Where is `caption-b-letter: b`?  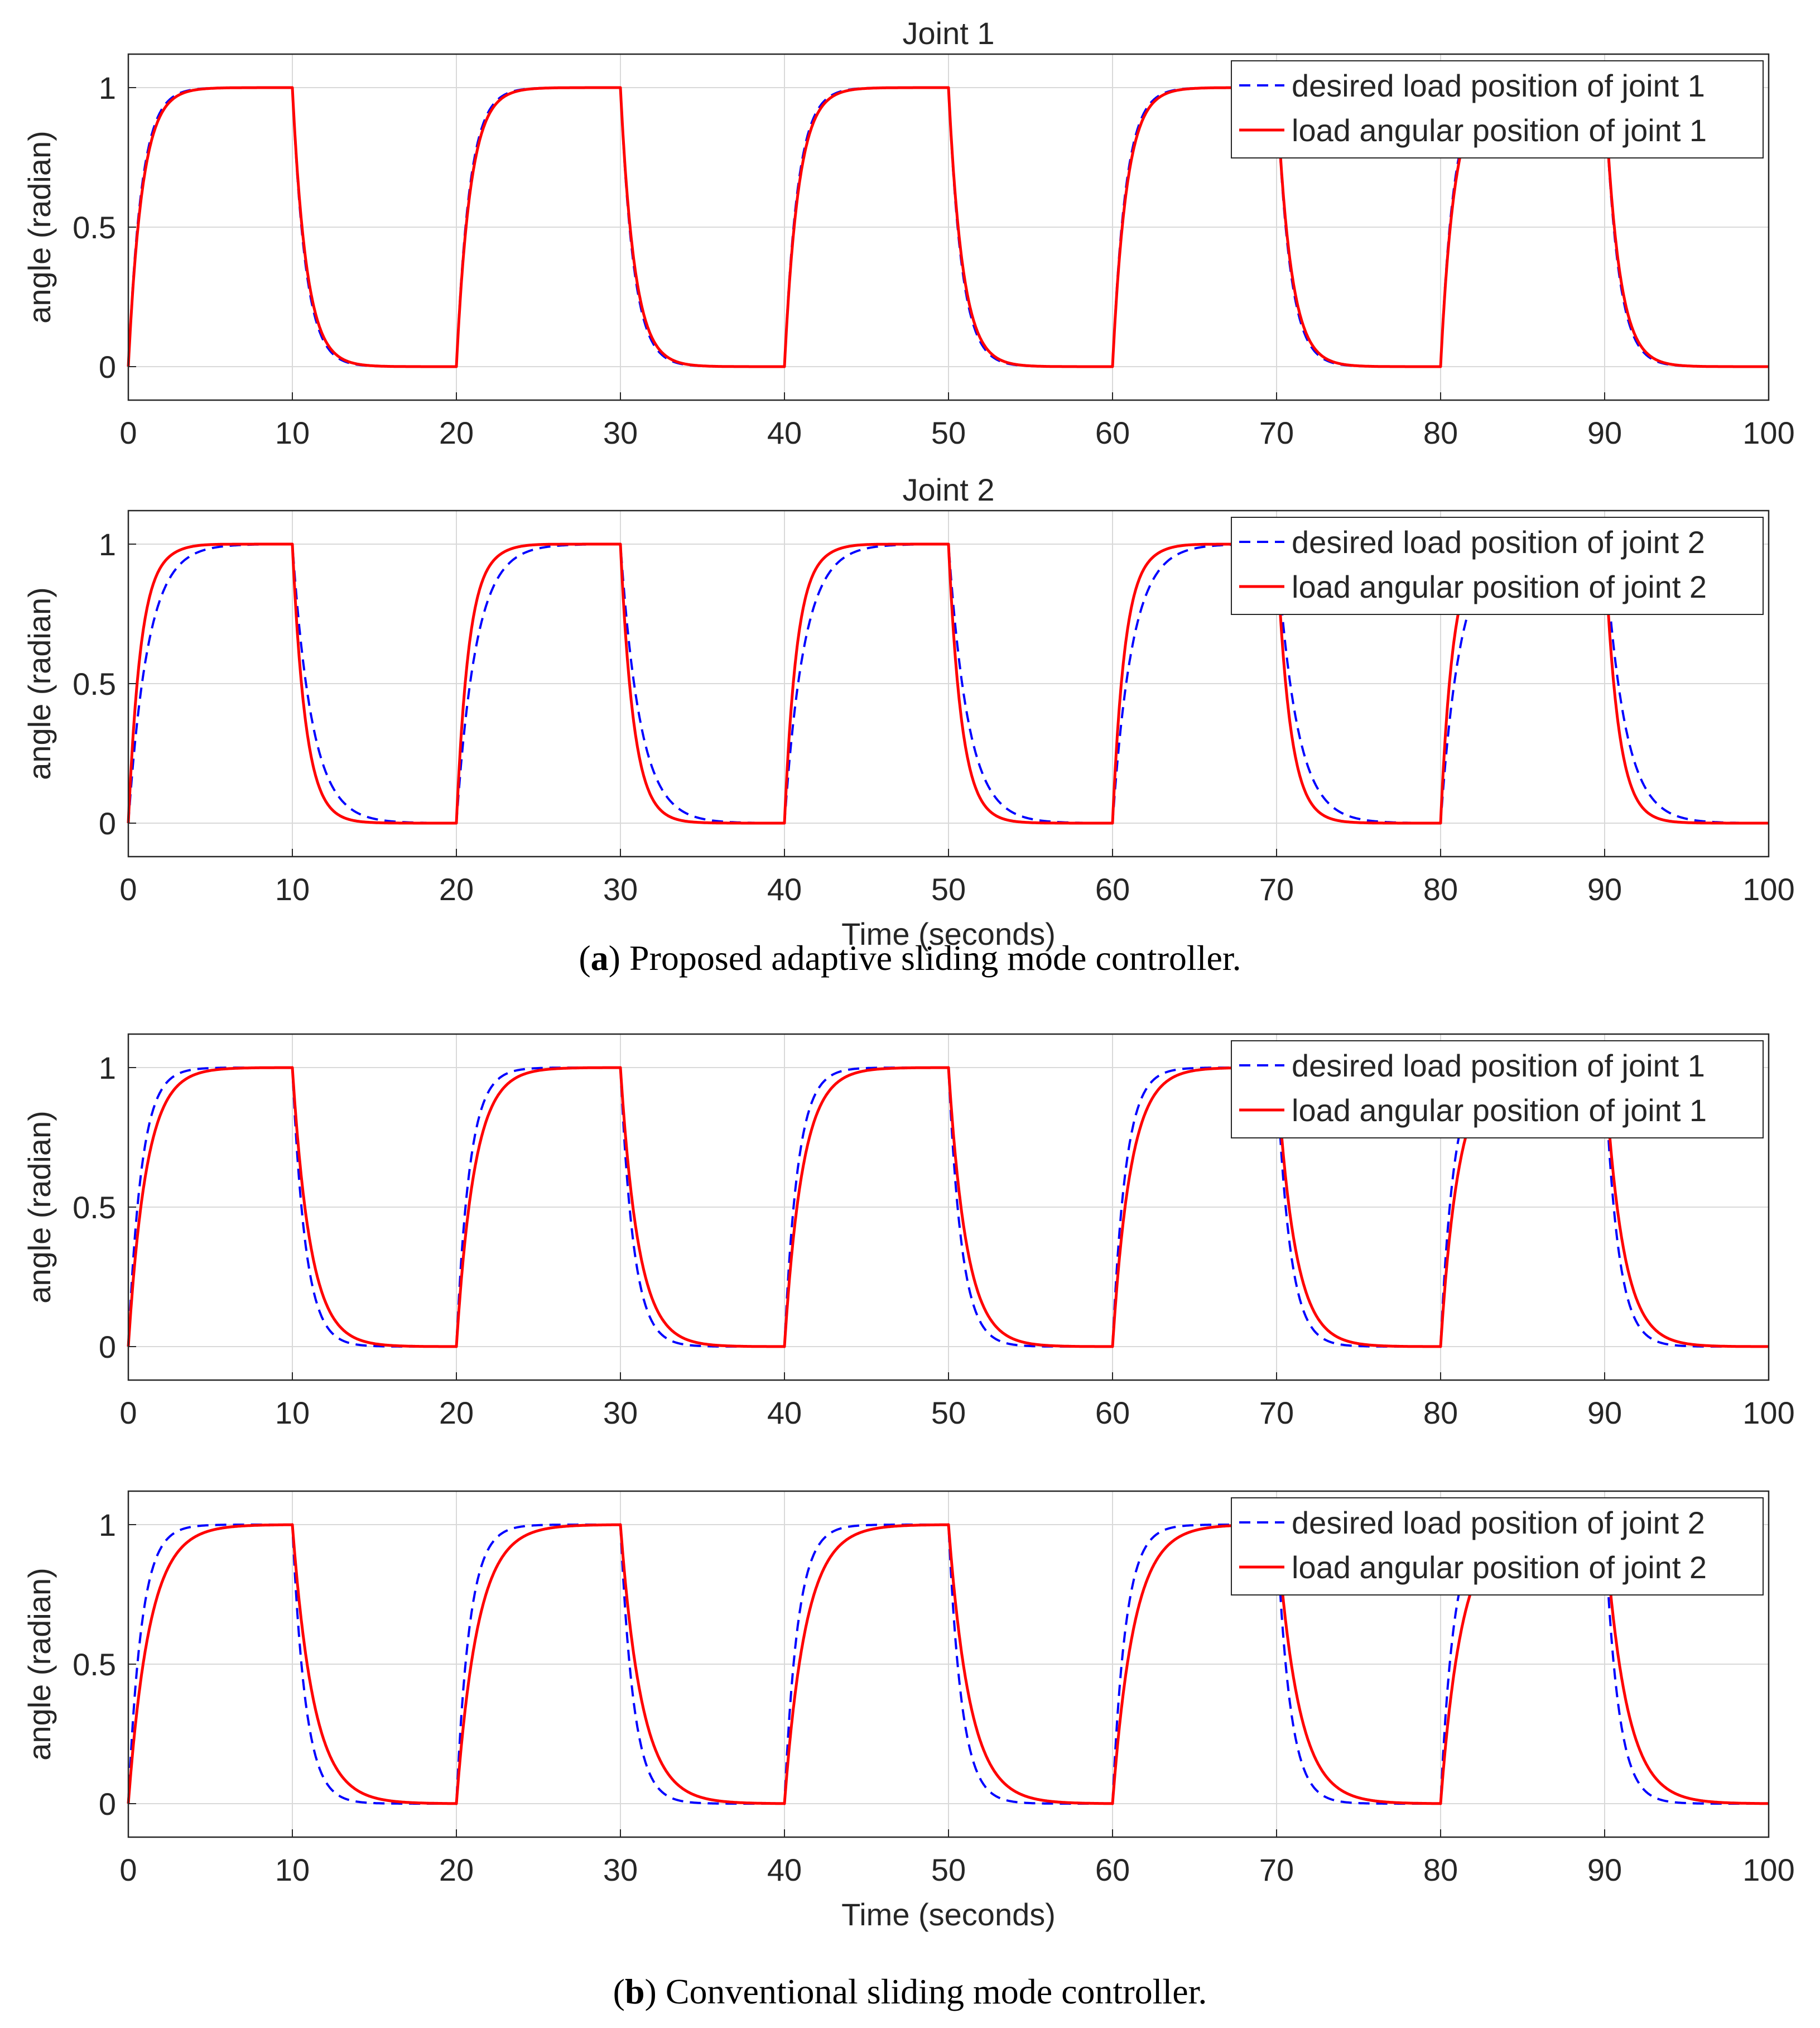 caption-b-letter: b is located at coordinates (635, 1991).